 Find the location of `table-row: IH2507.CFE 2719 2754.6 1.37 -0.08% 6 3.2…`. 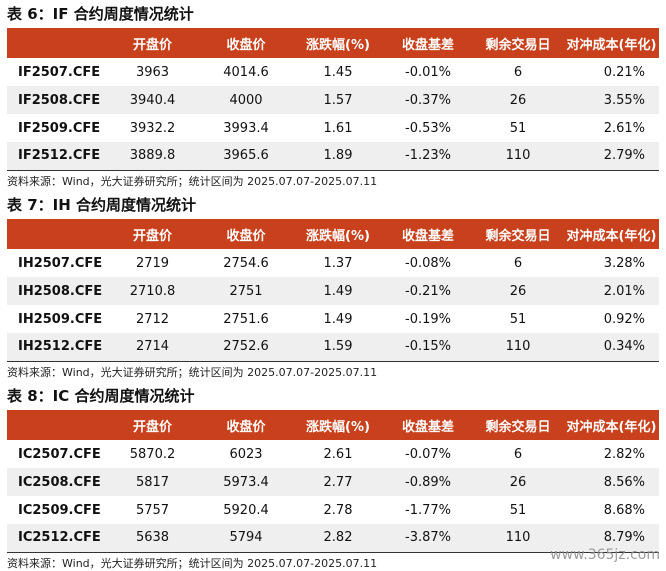

table-row: IH2507.CFE 2719 2754.6 1.37 -0.08% 6 3.2… is located at coordinates (333, 263).